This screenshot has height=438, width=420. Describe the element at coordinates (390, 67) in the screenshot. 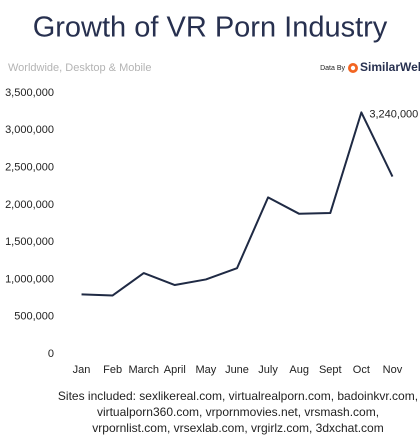

I see `source-name: SimilarWeb` at that location.